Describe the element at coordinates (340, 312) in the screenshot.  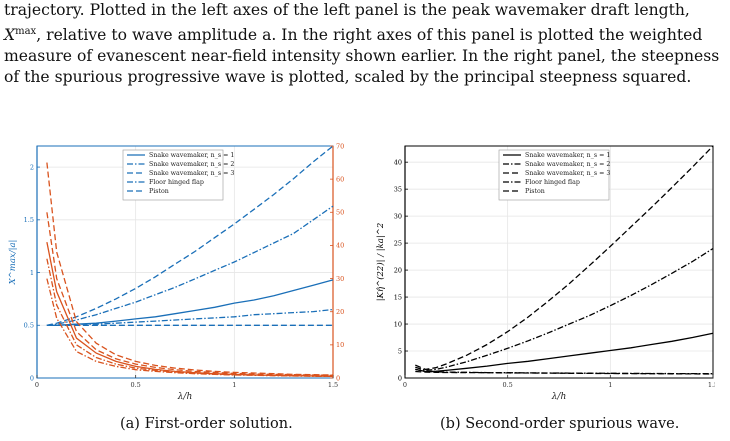
I see `y-right-tick-label: 20` at that location.